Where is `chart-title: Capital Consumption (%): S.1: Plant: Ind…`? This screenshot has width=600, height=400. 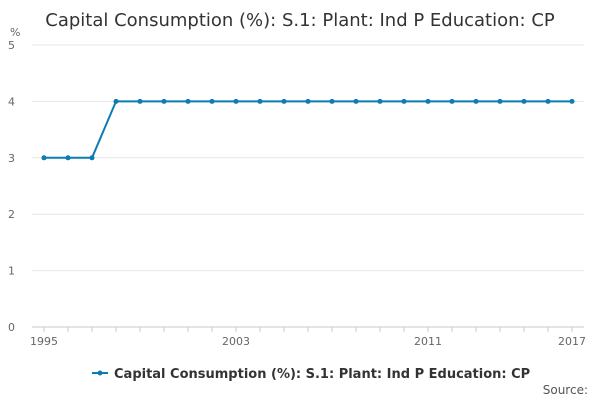
chart-title: Capital Consumption (%): S.1: Plant: Ind… is located at coordinates (300, 20).